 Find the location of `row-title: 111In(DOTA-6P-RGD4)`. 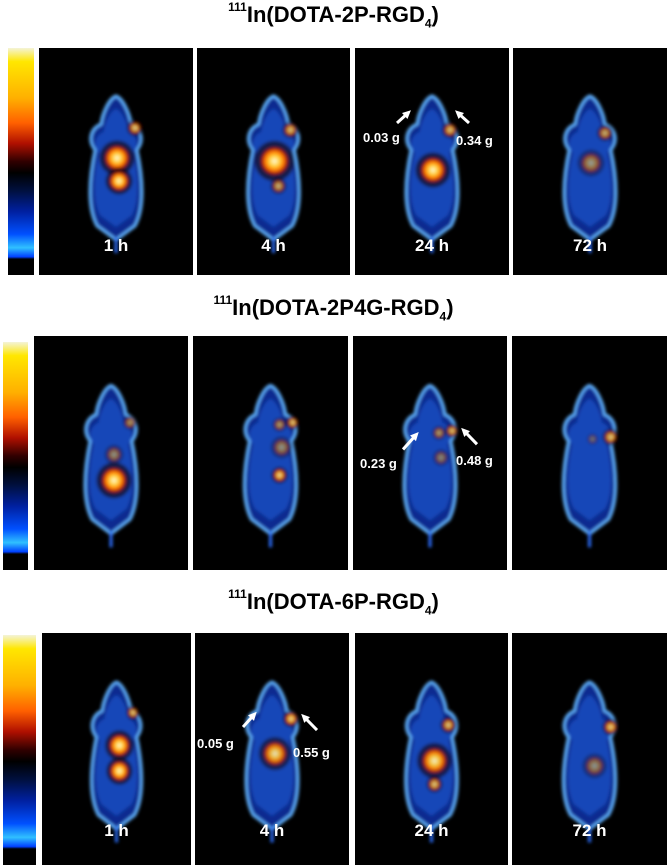

row-title: 111In(DOTA-6P-RGD4) is located at coordinates (333, 602).